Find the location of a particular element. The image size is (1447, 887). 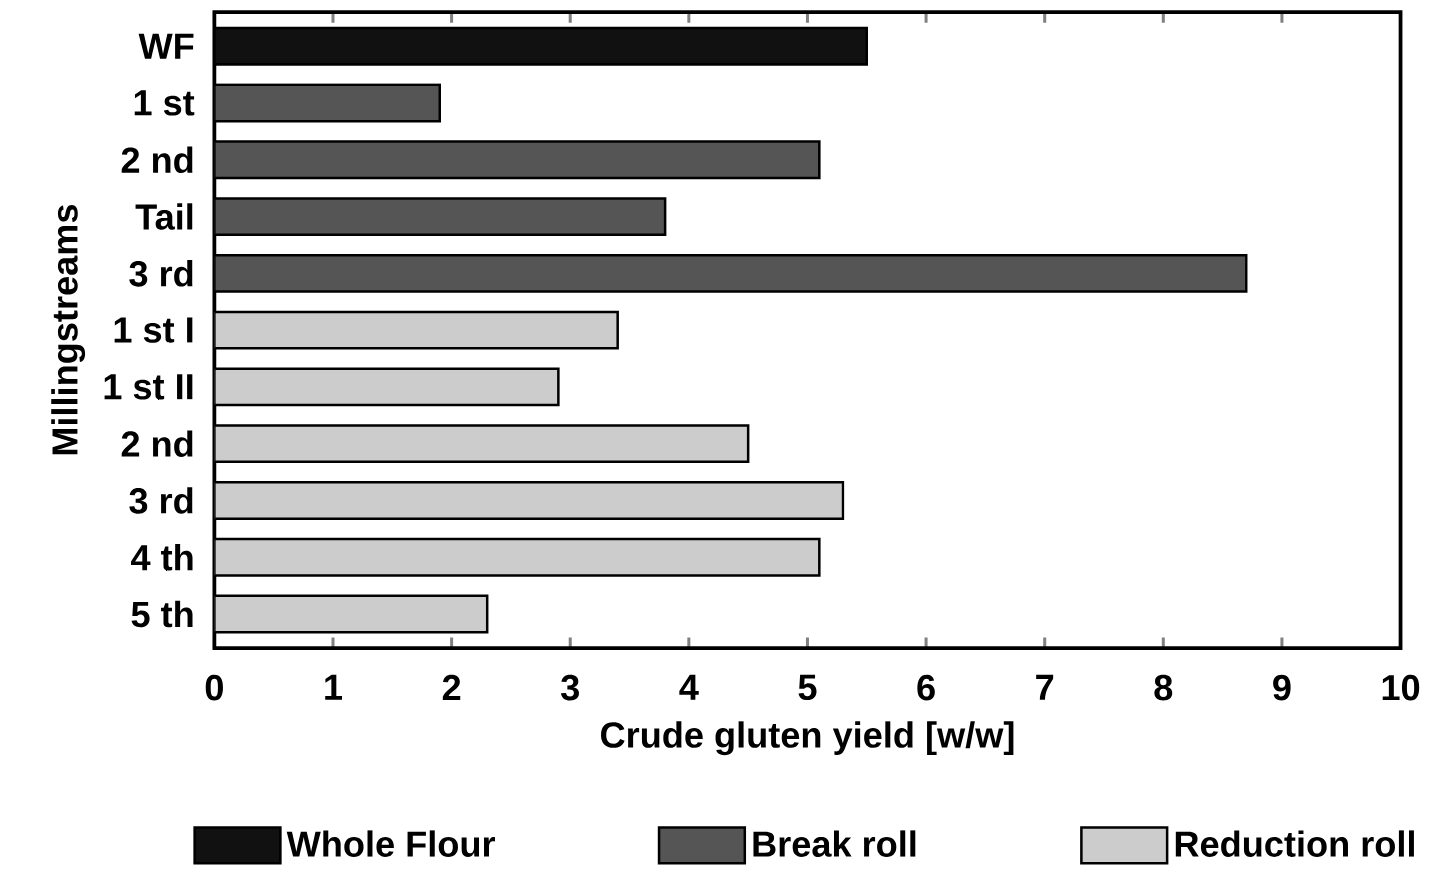

x-tick-label: 5 is located at coordinates (807, 687).